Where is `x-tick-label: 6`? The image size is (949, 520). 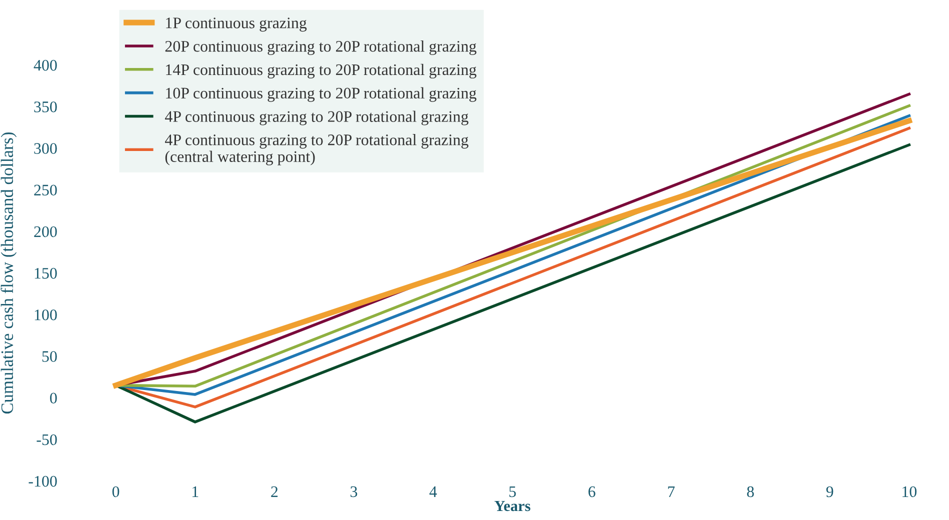 x-tick-label: 6 is located at coordinates (592, 492).